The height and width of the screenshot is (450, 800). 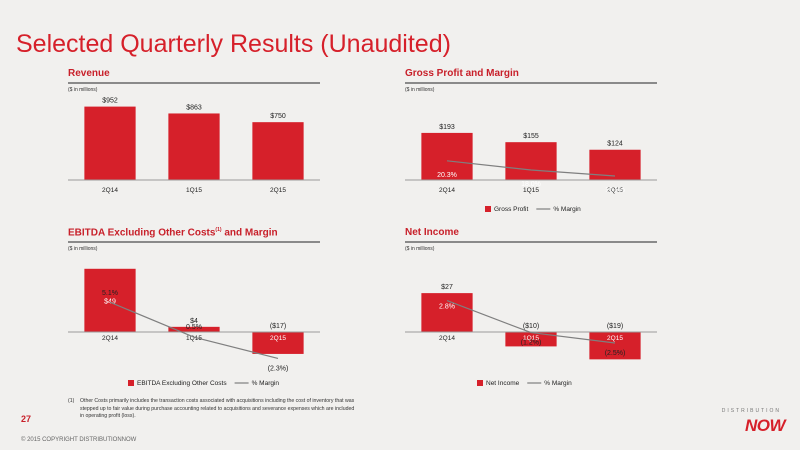 I want to click on margin-label: 0.5%, so click(x=194, y=327).